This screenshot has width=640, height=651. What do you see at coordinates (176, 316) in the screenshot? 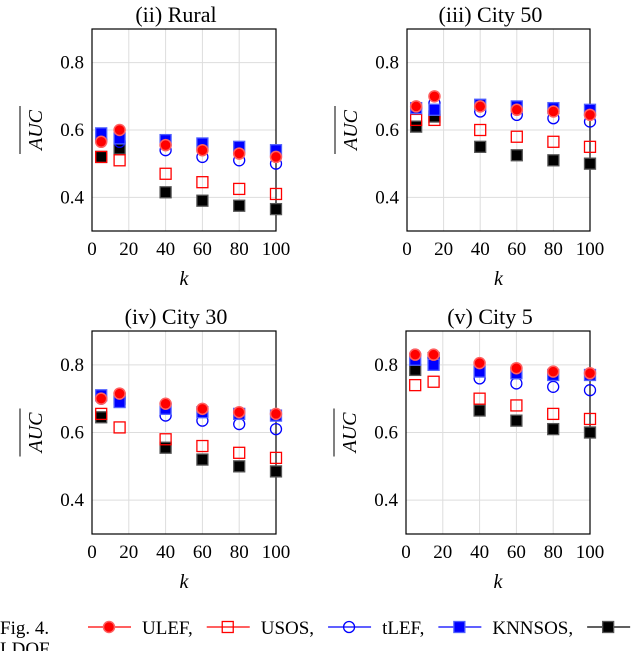
I see `subplot-title: (iv) City 30` at bounding box center [176, 316].